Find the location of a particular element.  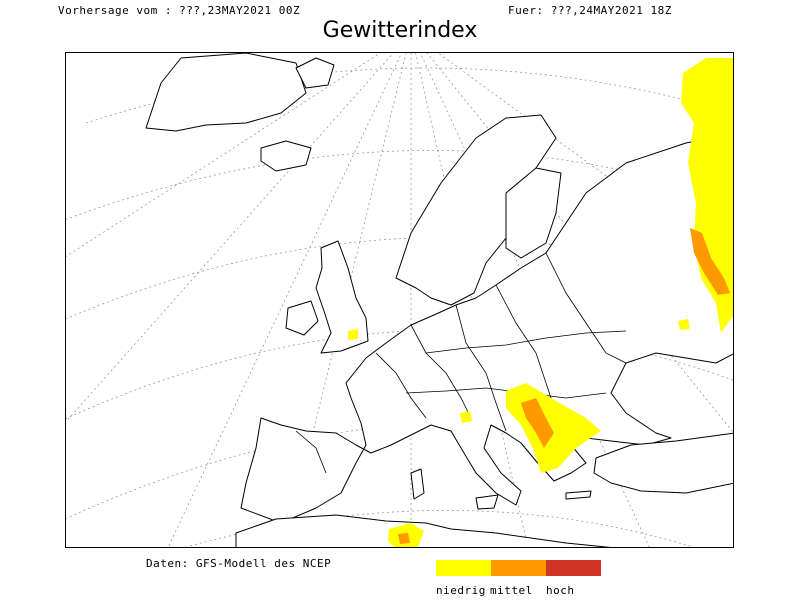

great-britain is located at coordinates (342, 297).